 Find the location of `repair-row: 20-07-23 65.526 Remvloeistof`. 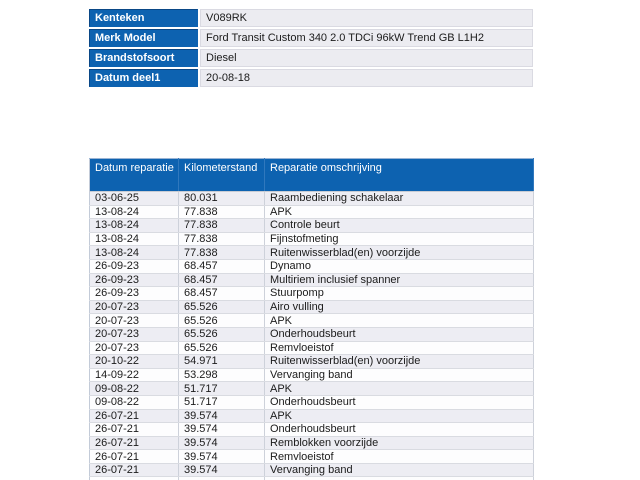

repair-row: 20-07-23 65.526 Remvloeistof is located at coordinates (311, 348).